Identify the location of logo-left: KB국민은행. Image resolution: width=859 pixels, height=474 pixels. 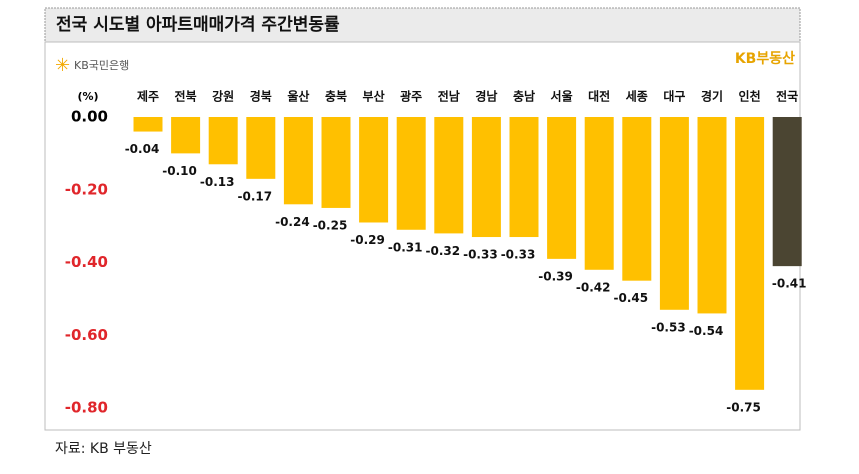
(101, 65).